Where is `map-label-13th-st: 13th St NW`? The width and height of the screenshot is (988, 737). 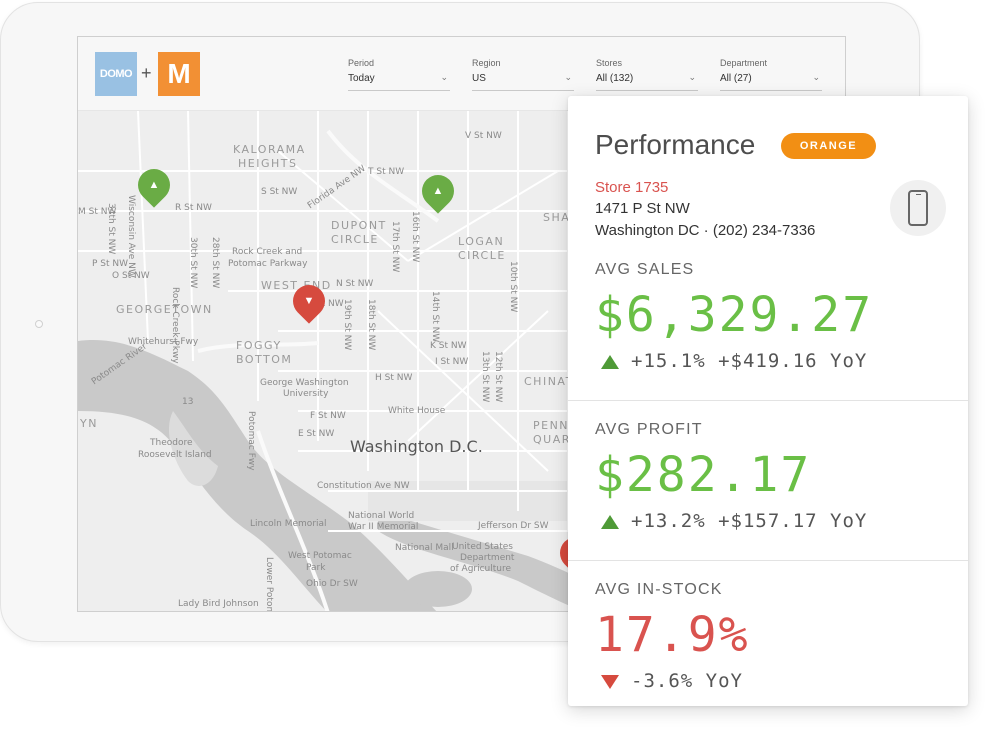 map-label-13th-st: 13th St NW is located at coordinates (485, 377).